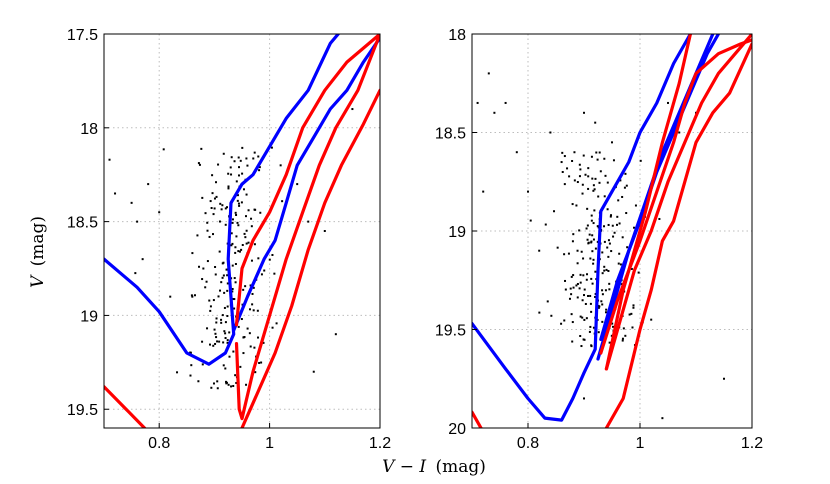  What do you see at coordinates (380, 443) in the screenshot?
I see `x-tick-label: 1.2` at bounding box center [380, 443].